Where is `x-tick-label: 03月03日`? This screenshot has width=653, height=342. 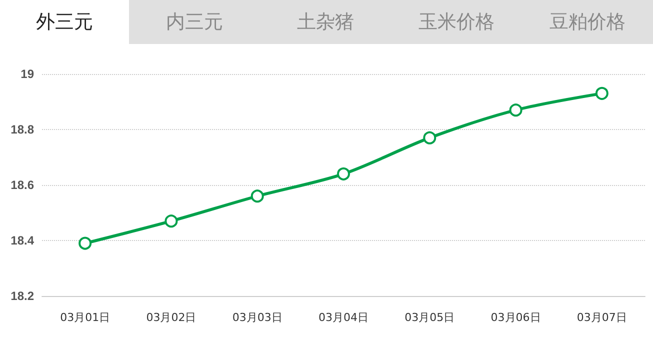 x-tick-label: 03月03日 is located at coordinates (257, 317).